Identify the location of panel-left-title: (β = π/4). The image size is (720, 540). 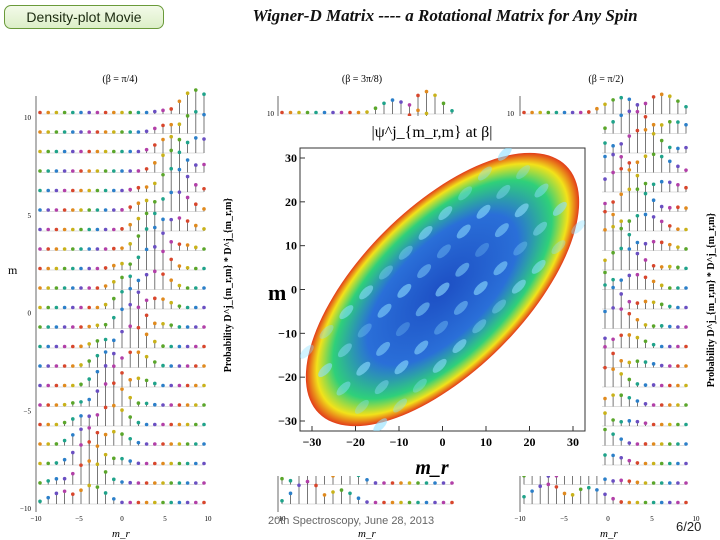
(119, 79).